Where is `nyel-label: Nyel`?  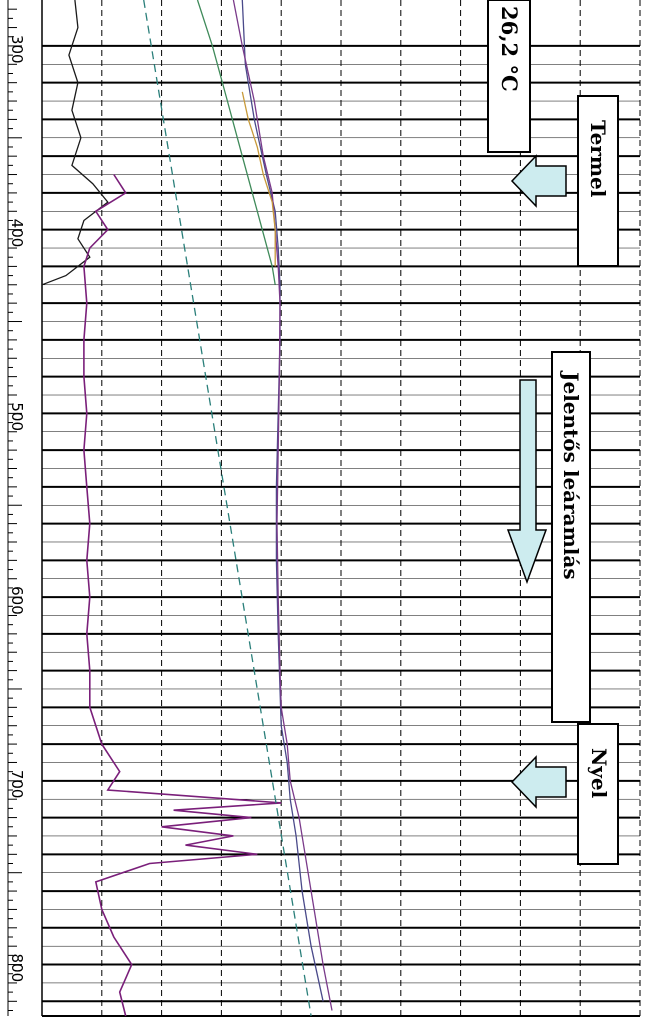 nyel-label: Nyel is located at coordinates (599, 773).